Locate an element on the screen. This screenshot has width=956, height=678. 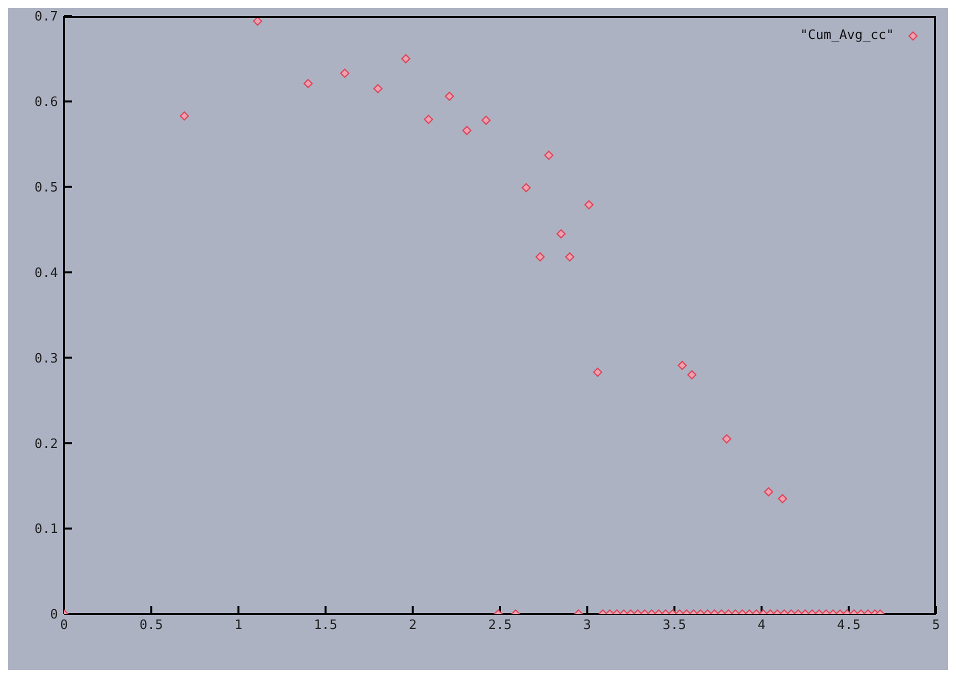
x-tick-label: 1.5 is located at coordinates (326, 626).